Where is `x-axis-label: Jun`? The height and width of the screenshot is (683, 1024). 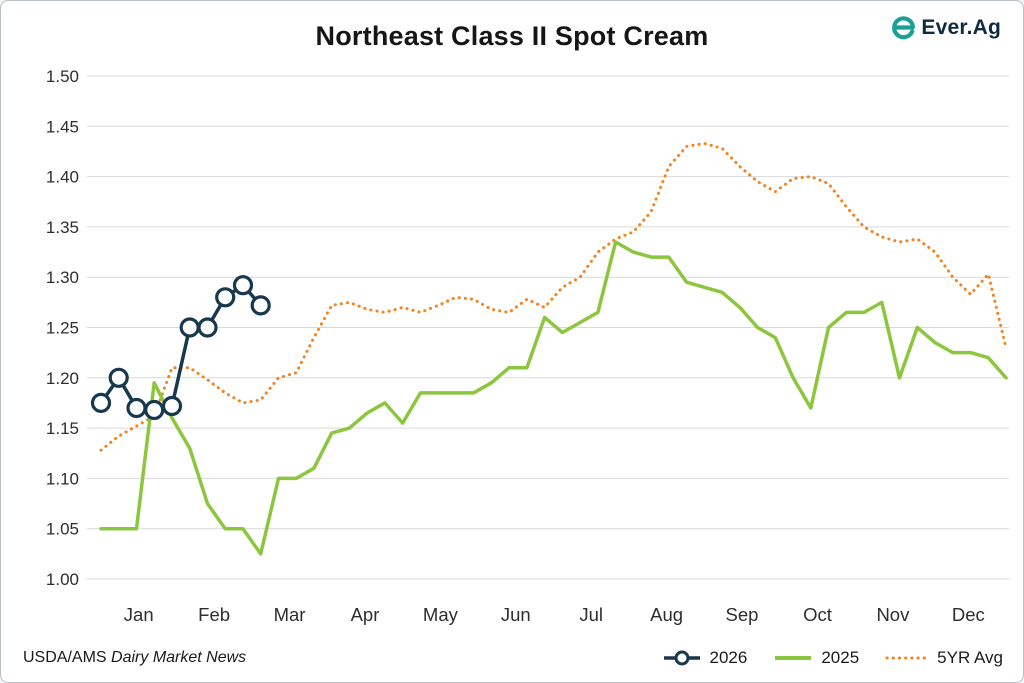
x-axis-label: Jun is located at coordinates (516, 614).